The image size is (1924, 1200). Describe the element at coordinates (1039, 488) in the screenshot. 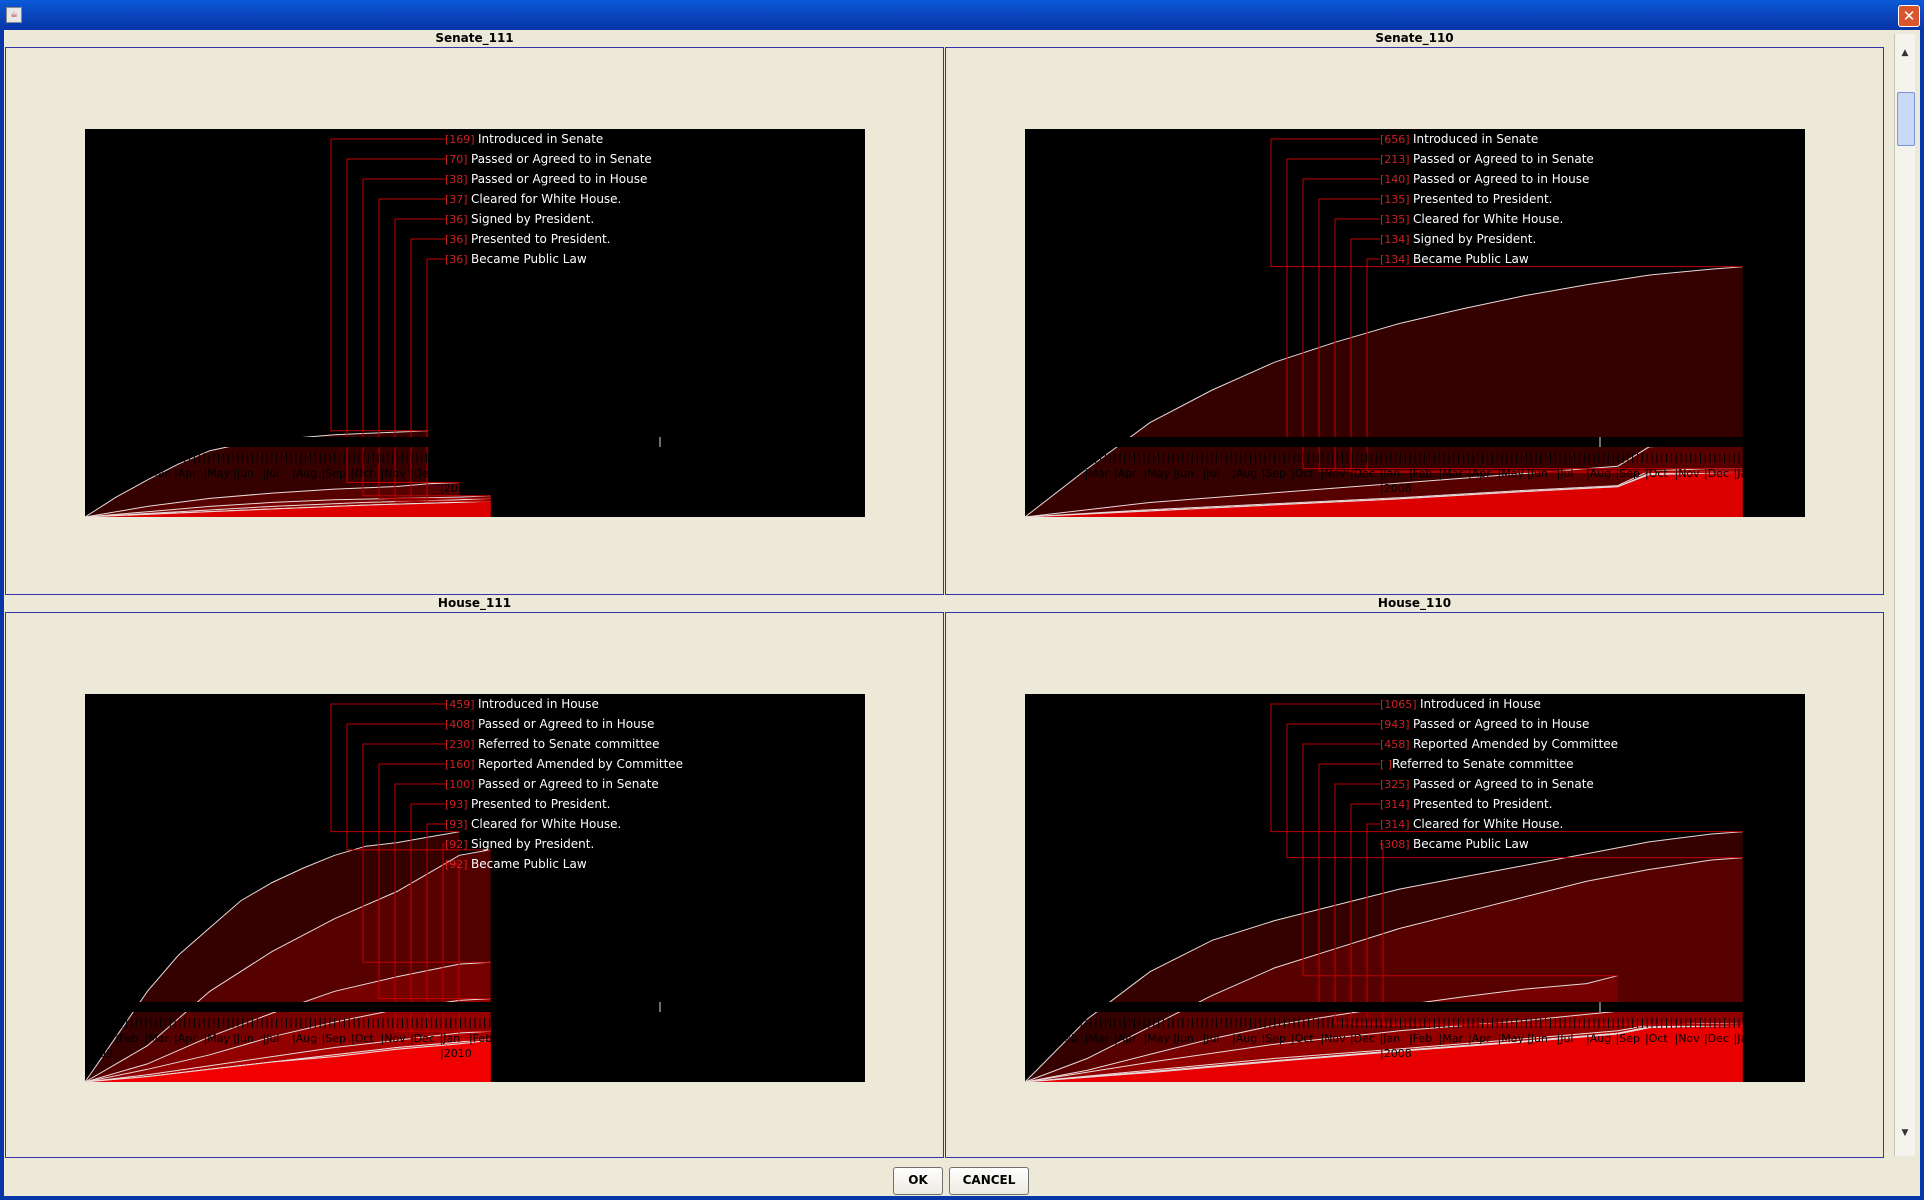

I see `year-label: 2007` at that location.